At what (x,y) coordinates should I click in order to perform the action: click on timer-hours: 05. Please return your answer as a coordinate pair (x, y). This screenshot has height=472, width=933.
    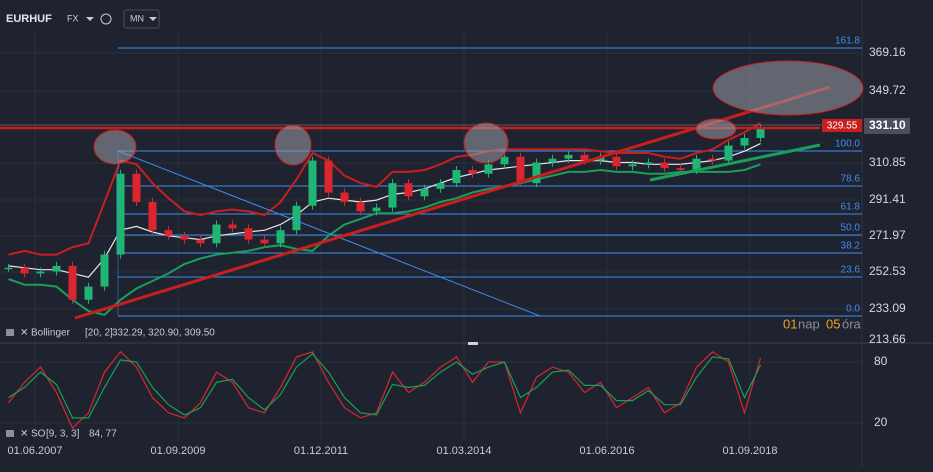
    Looking at the image, I should click on (833, 323).